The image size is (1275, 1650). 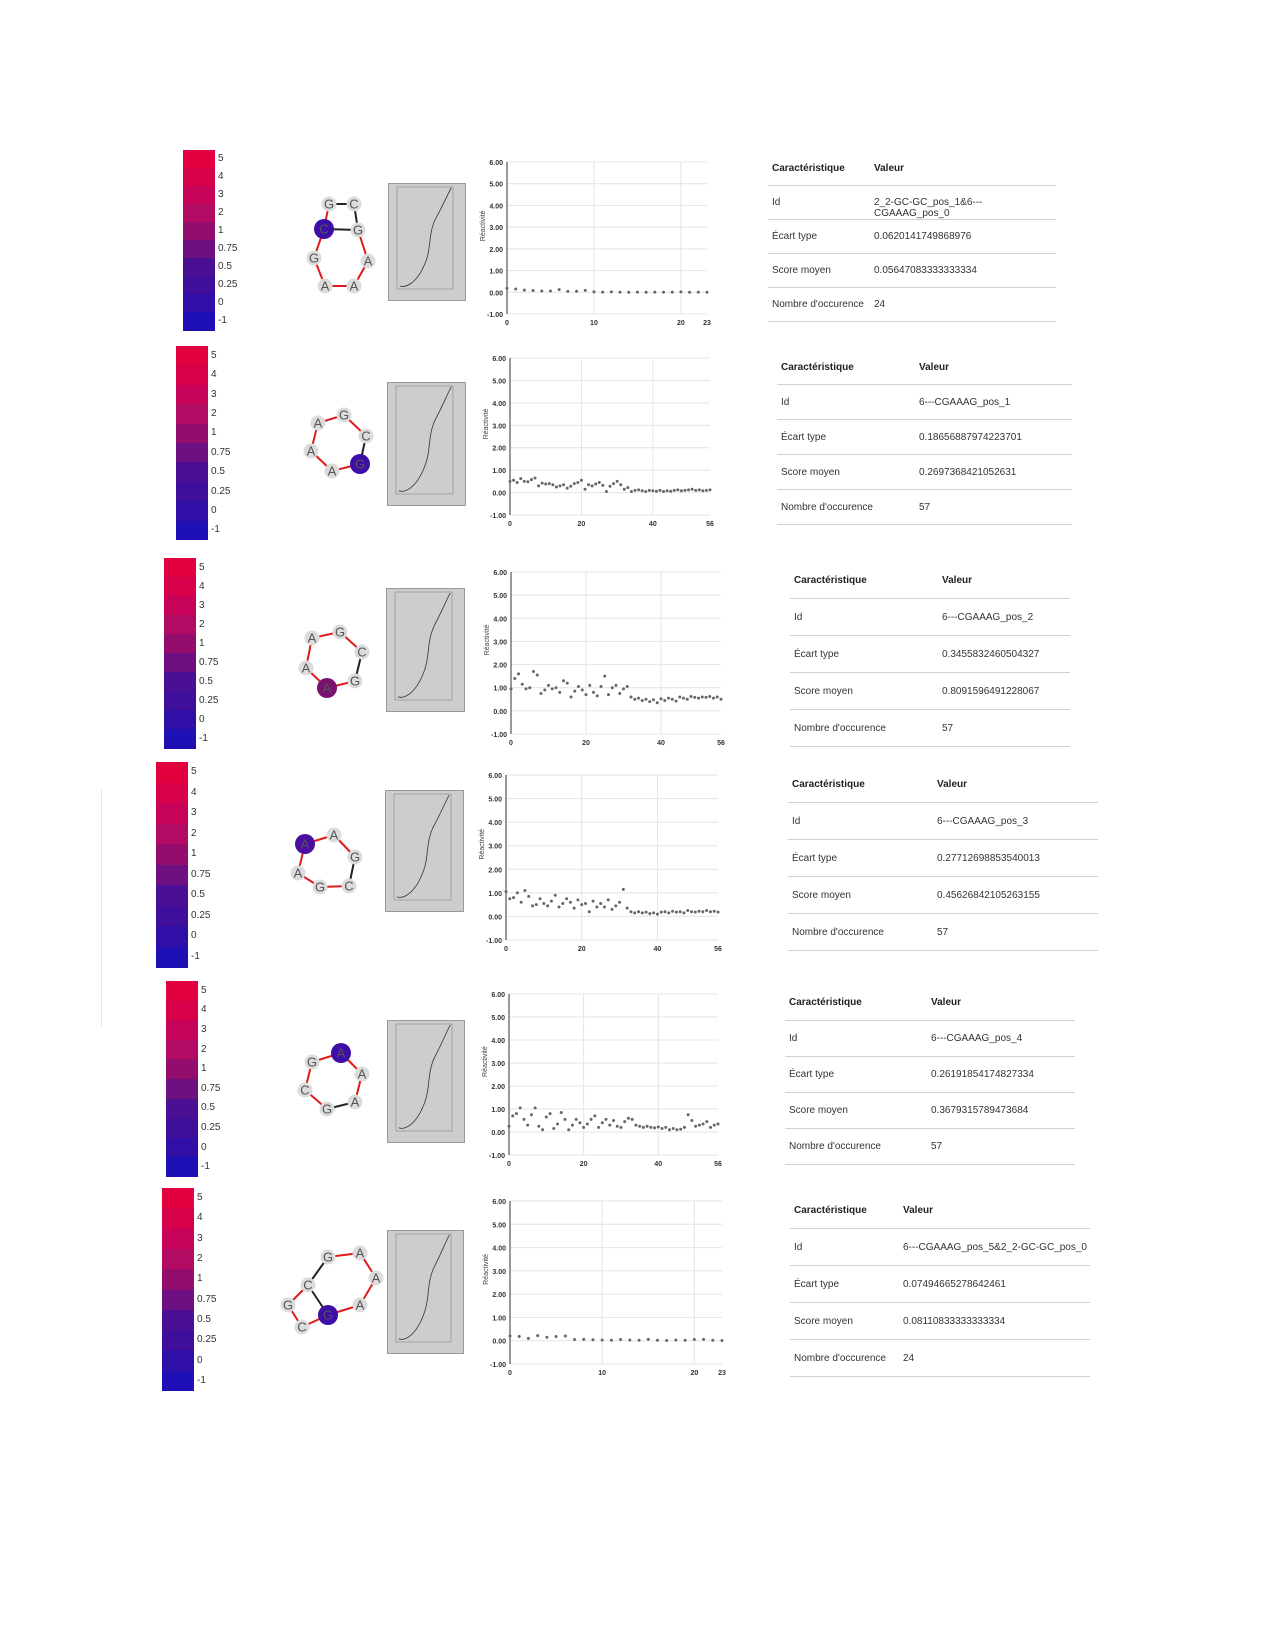 I want to click on cell-value: 6---CGAAAG_pos_3, so click(x=983, y=821).